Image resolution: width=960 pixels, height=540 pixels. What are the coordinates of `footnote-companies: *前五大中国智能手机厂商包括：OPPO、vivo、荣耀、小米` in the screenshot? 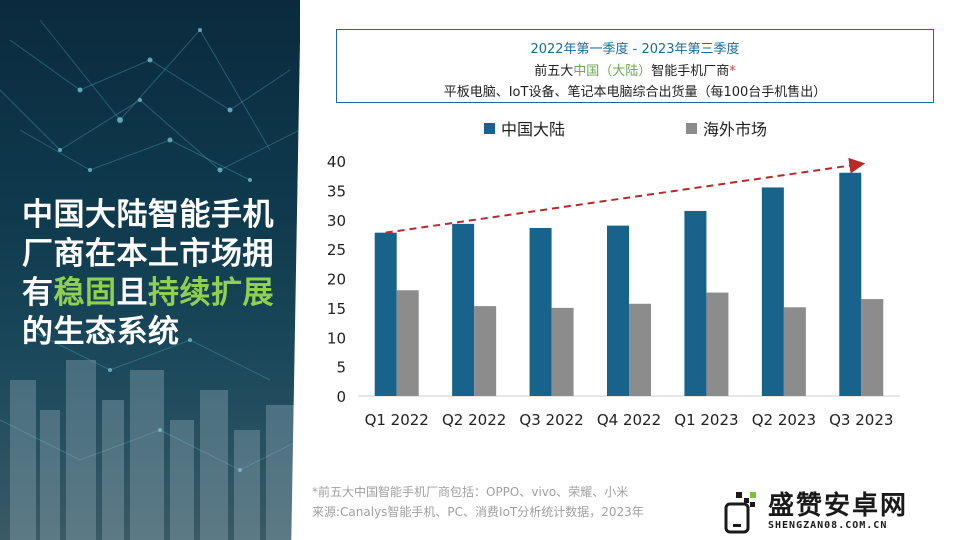 It's located at (470, 492).